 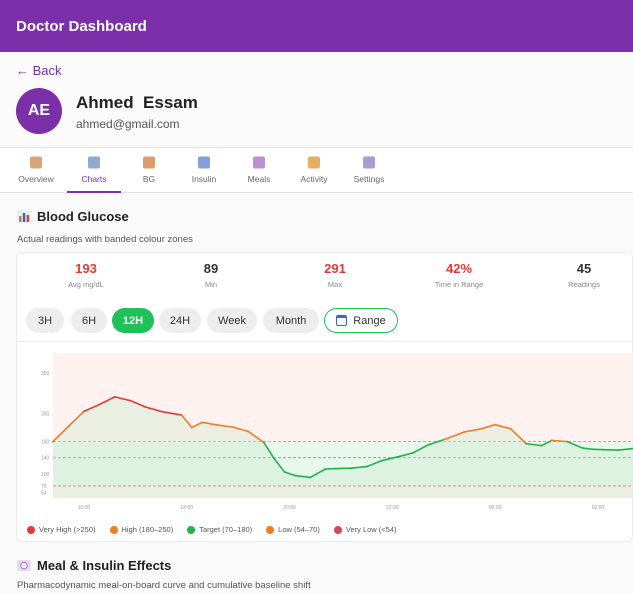 What do you see at coordinates (369, 320) in the screenshot?
I see `date-range-label: Range` at bounding box center [369, 320].